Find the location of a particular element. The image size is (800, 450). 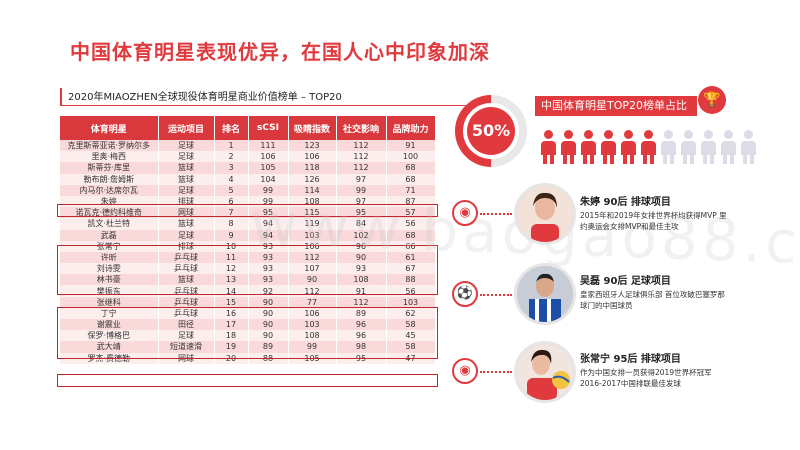

table-row: 斯蒂芬·库里 篮球 3 105 118 112 68 is located at coordinates (248, 168).